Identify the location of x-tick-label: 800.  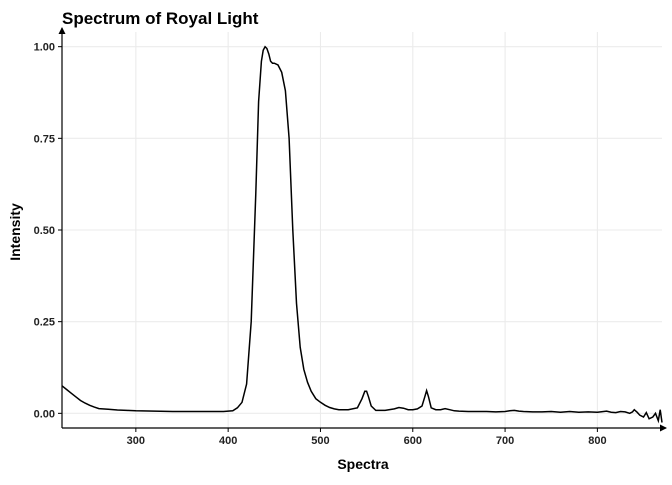
(597, 441).